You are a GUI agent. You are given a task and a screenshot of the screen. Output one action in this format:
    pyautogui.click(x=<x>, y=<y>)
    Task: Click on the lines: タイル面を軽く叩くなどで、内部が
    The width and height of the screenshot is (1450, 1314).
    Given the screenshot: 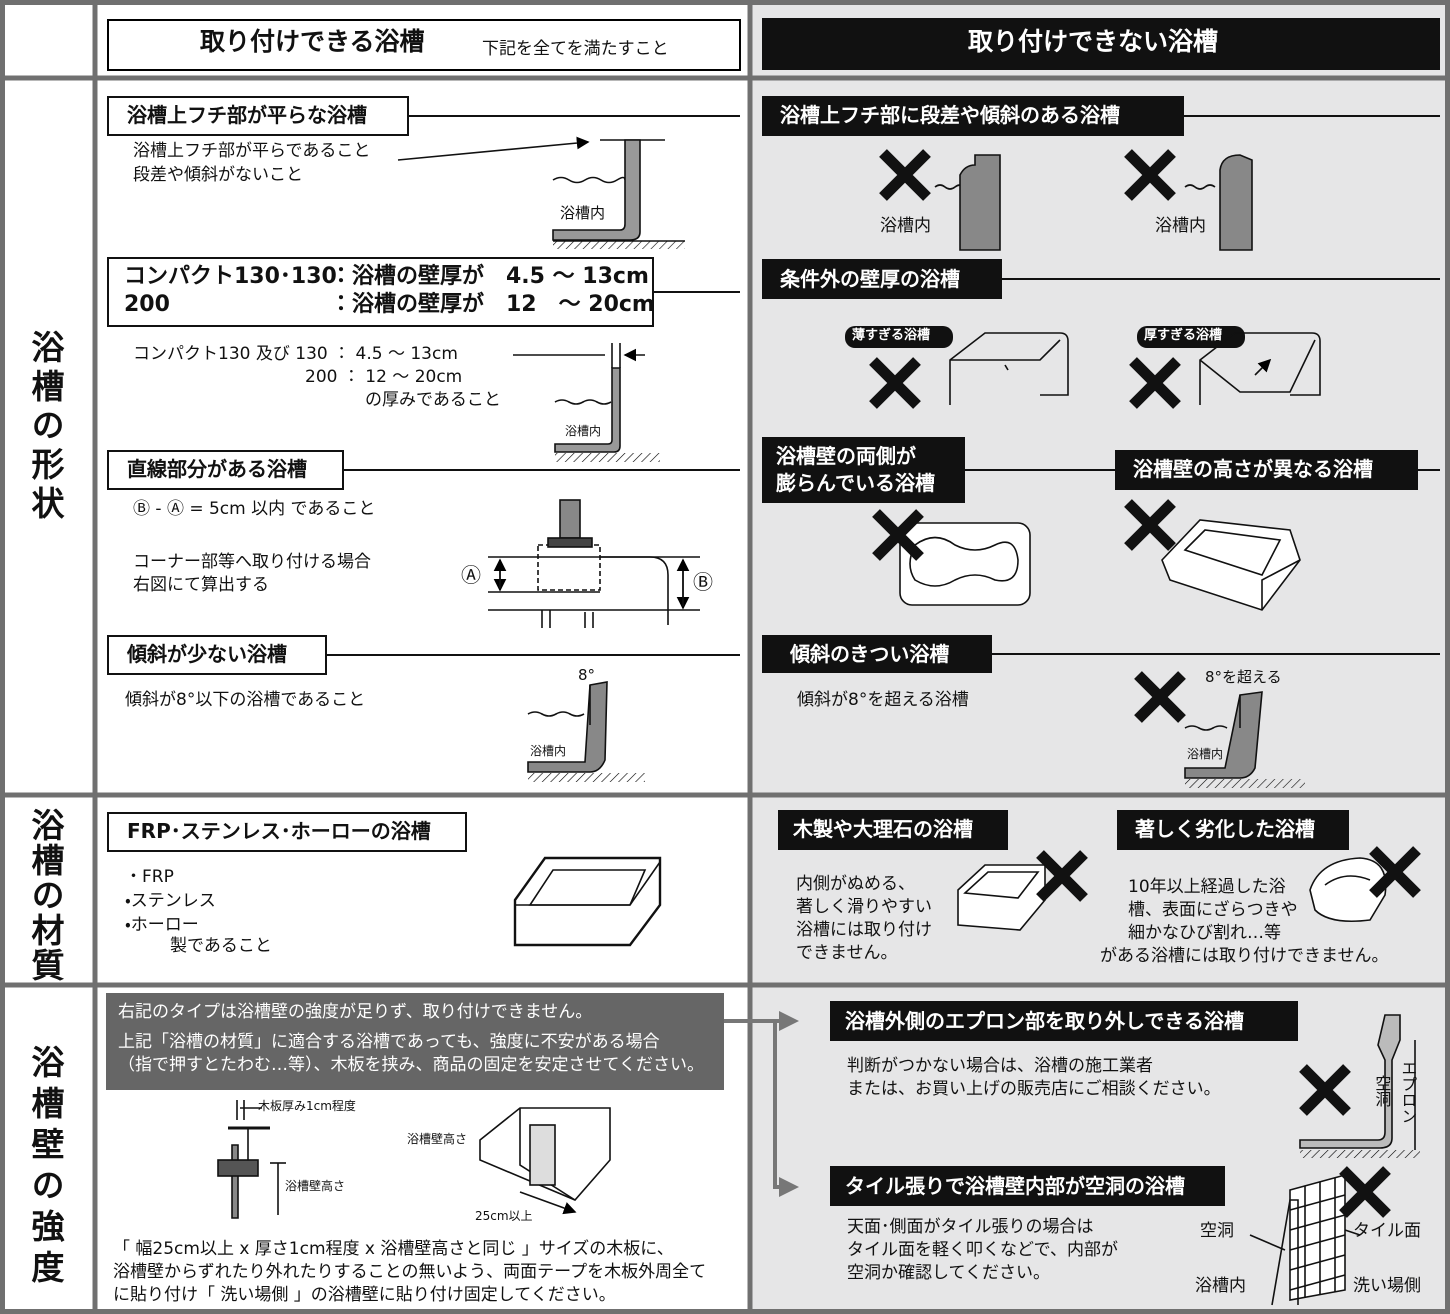 What is the action you would take?
    pyautogui.click(x=982, y=1250)
    